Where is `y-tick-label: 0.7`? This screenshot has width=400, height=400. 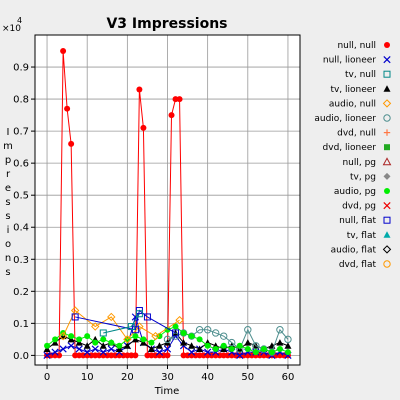
y-tick-label: 0.7 is located at coordinates (21, 132).